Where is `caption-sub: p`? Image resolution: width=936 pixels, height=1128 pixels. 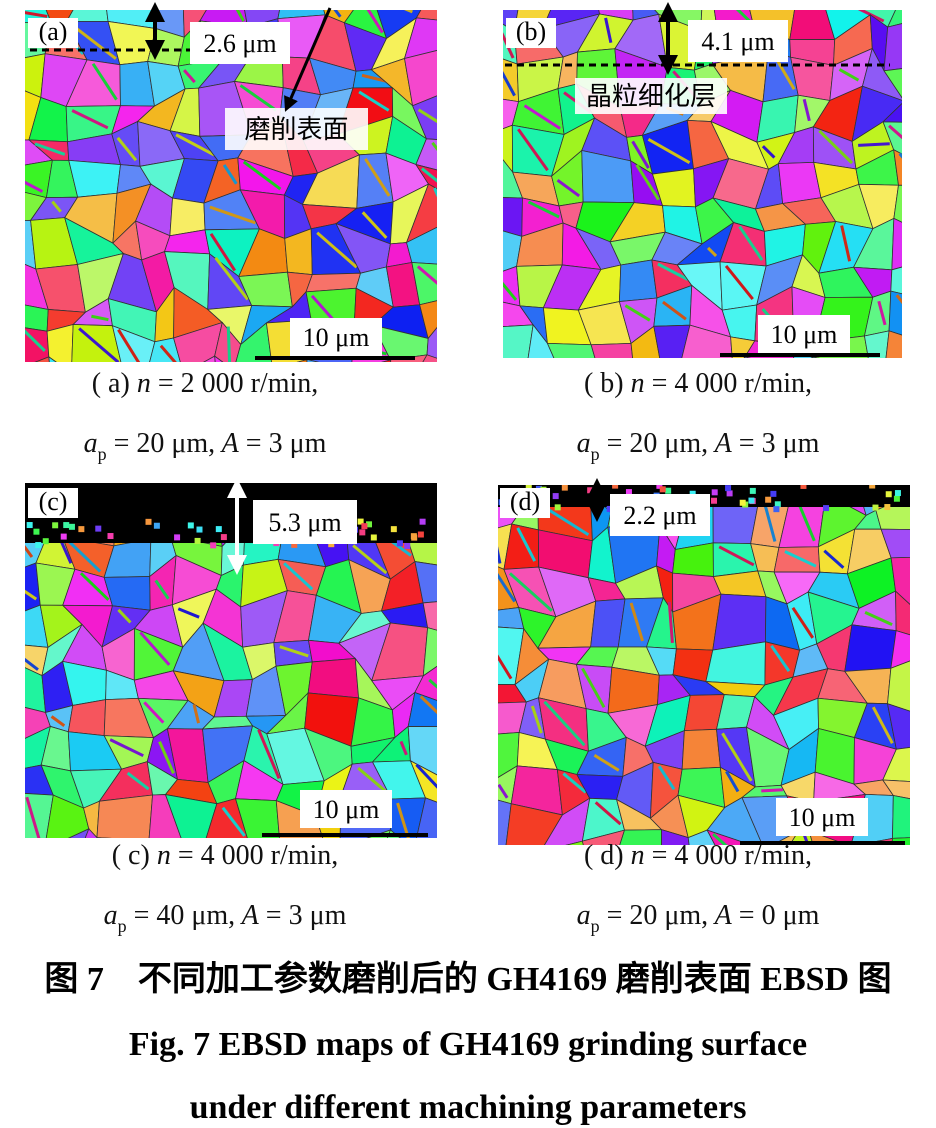
caption-sub: p is located at coordinates (102, 454).